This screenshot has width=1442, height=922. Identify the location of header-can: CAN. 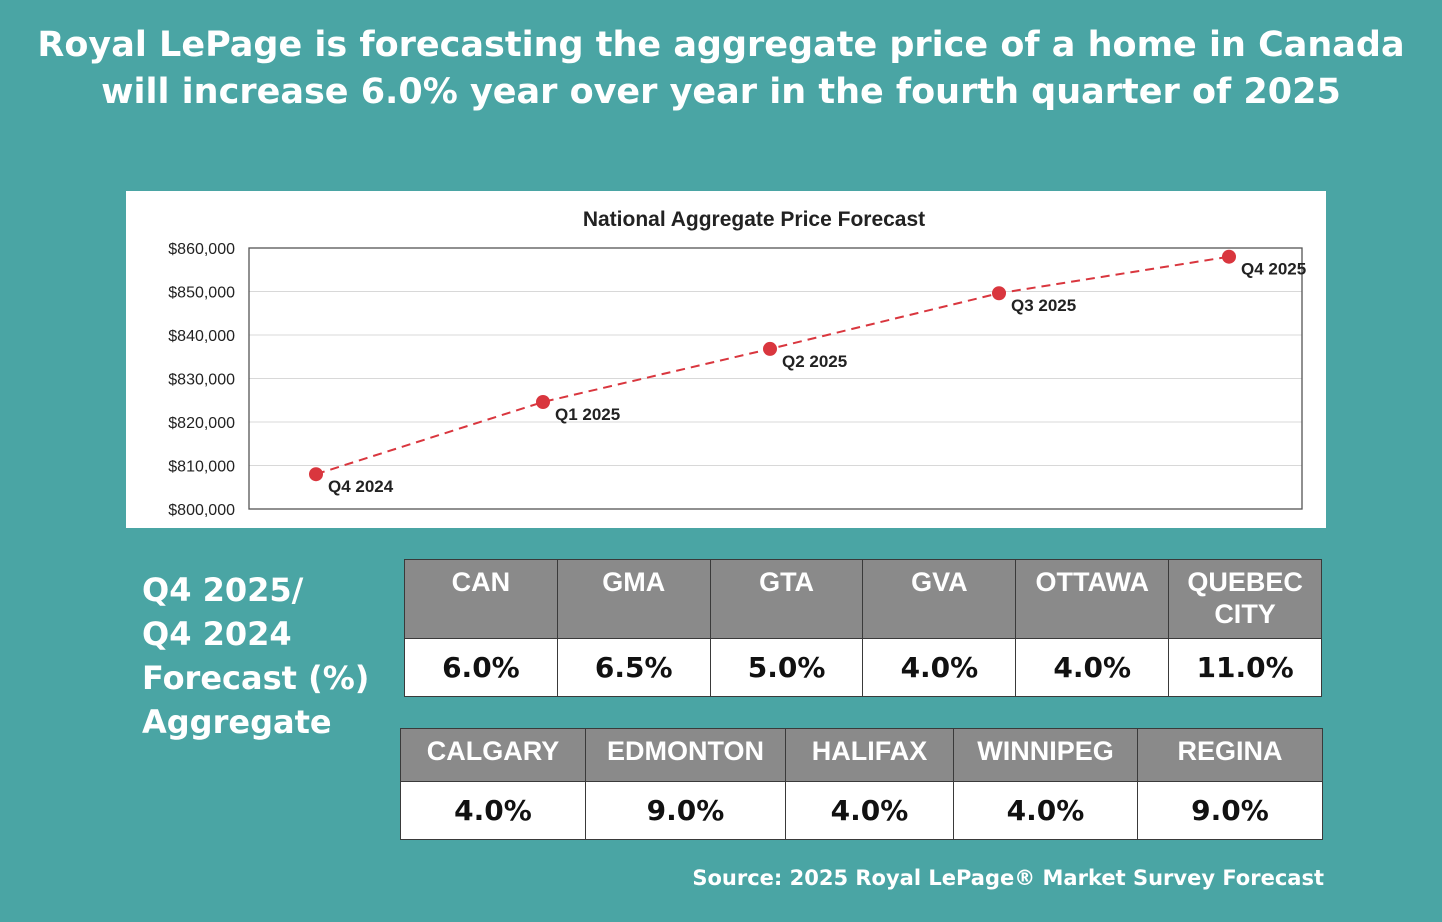
(481, 599).